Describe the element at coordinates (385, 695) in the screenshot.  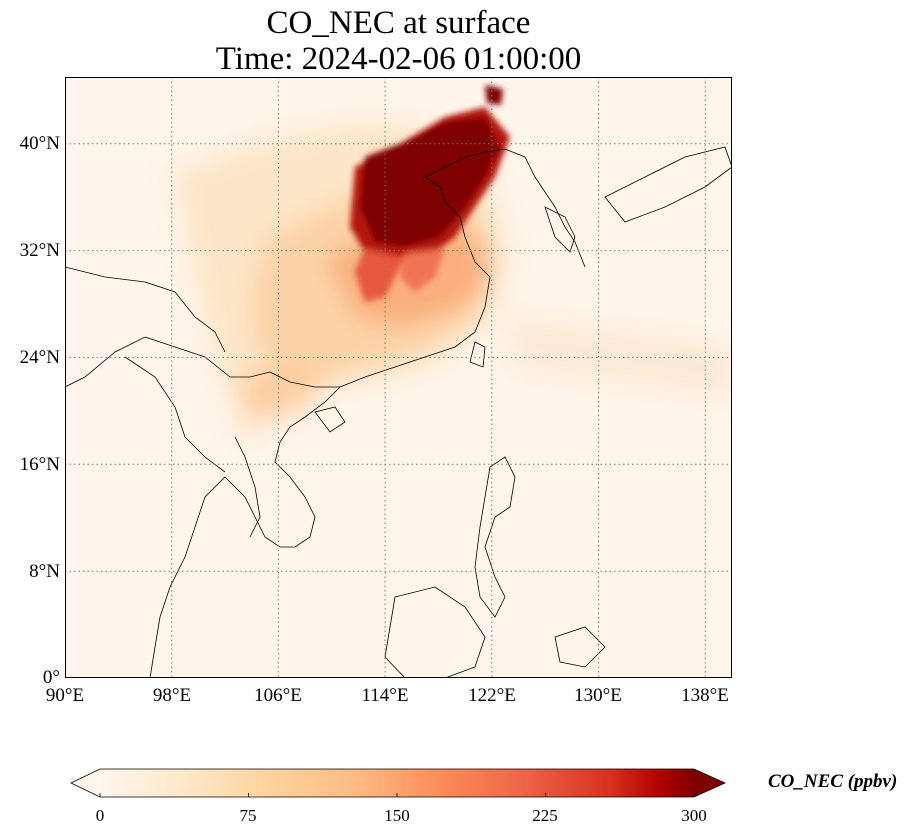
I see `lon-tick-114e: 114°E` at that location.